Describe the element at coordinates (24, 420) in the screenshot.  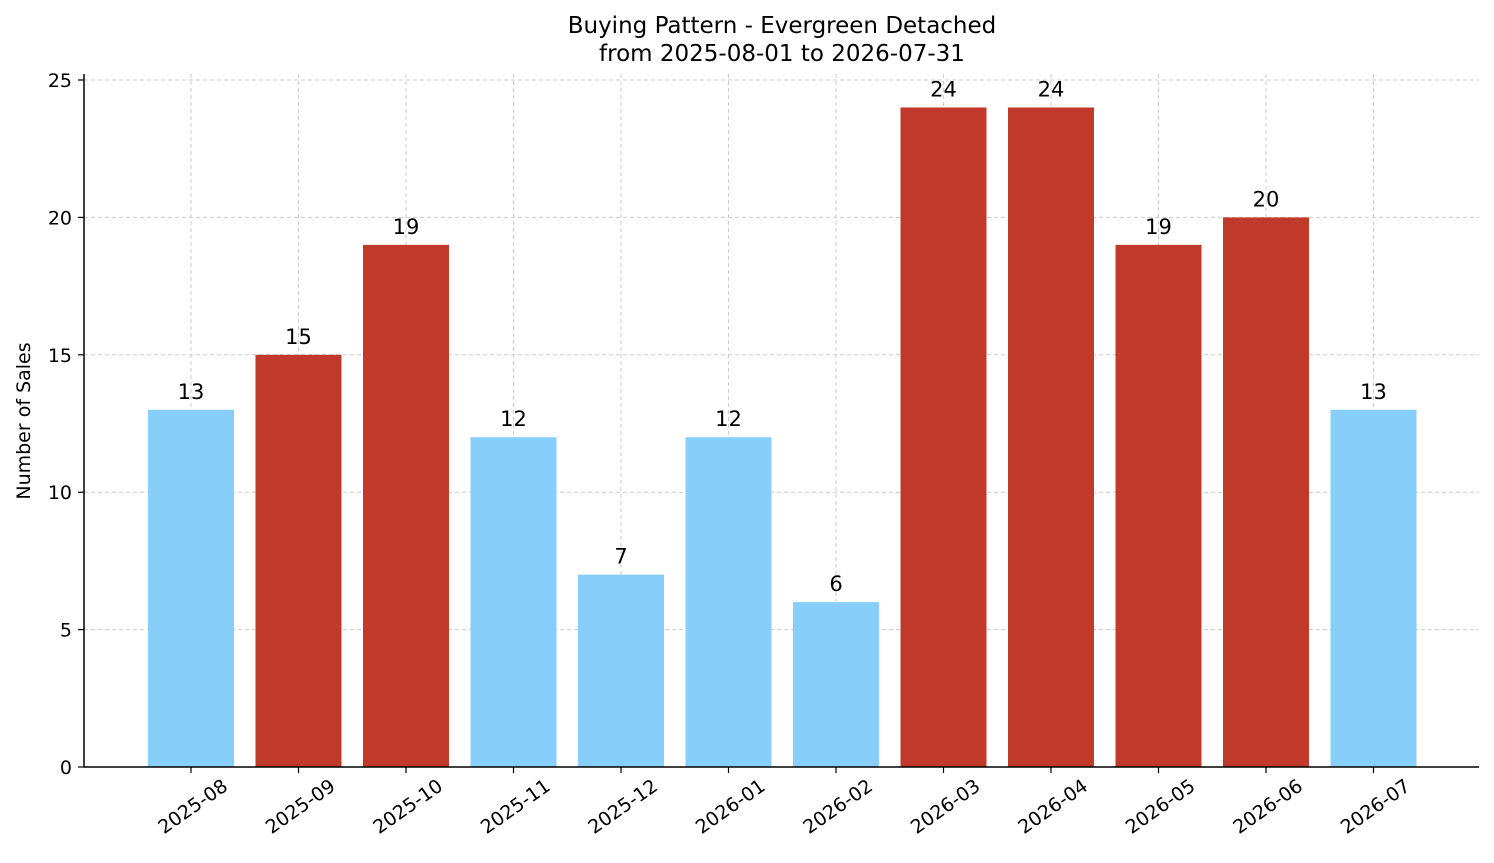
I see `y-axis-label: Number of Sales` at that location.